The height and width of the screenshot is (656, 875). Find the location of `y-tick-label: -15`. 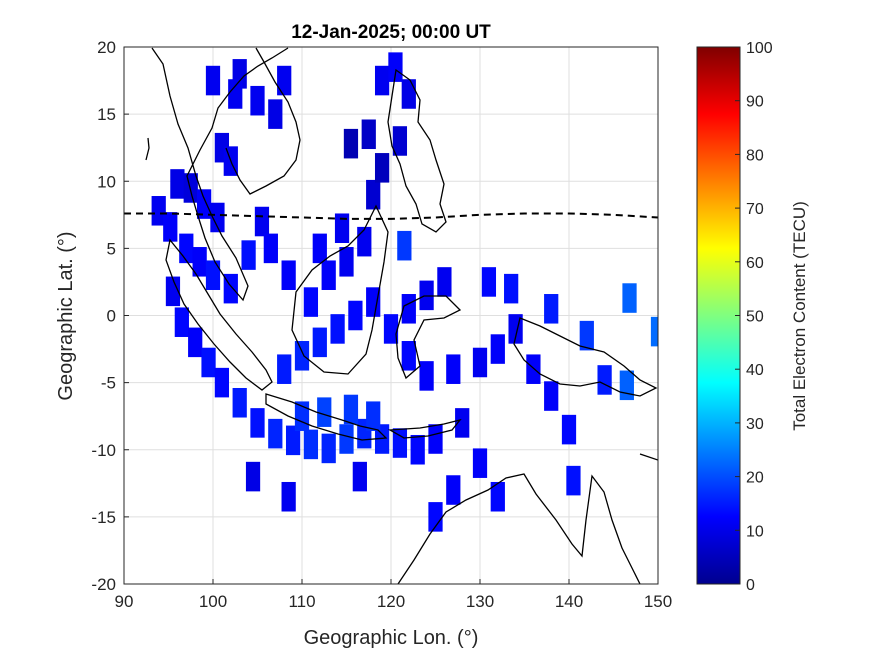

y-tick-label: -15 is located at coordinates (103, 517).